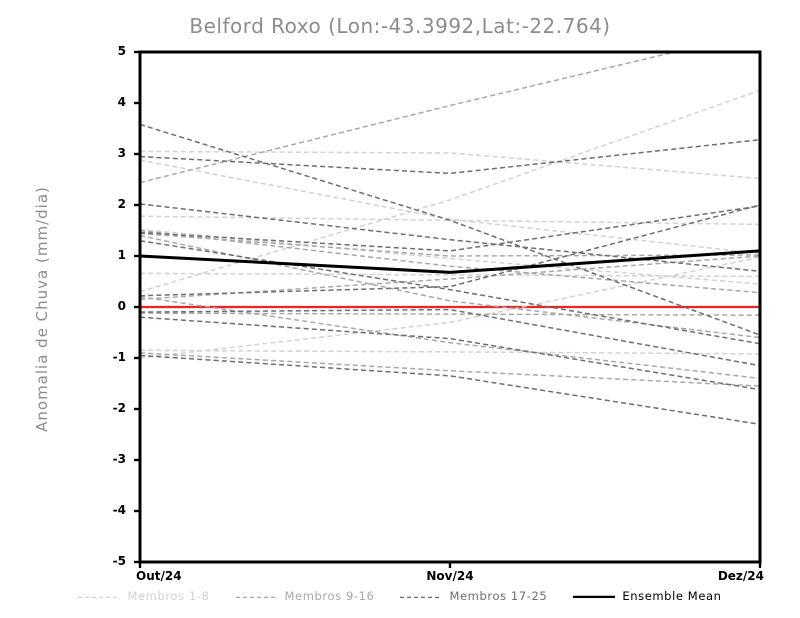  I want to click on legend-label: Ensemble Mean, so click(672, 596).